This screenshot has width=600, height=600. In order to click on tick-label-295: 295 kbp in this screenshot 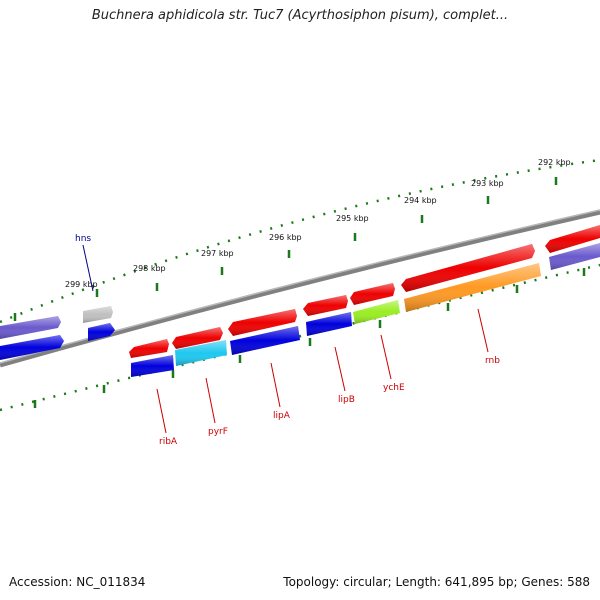, I will do `click(352, 218)`.